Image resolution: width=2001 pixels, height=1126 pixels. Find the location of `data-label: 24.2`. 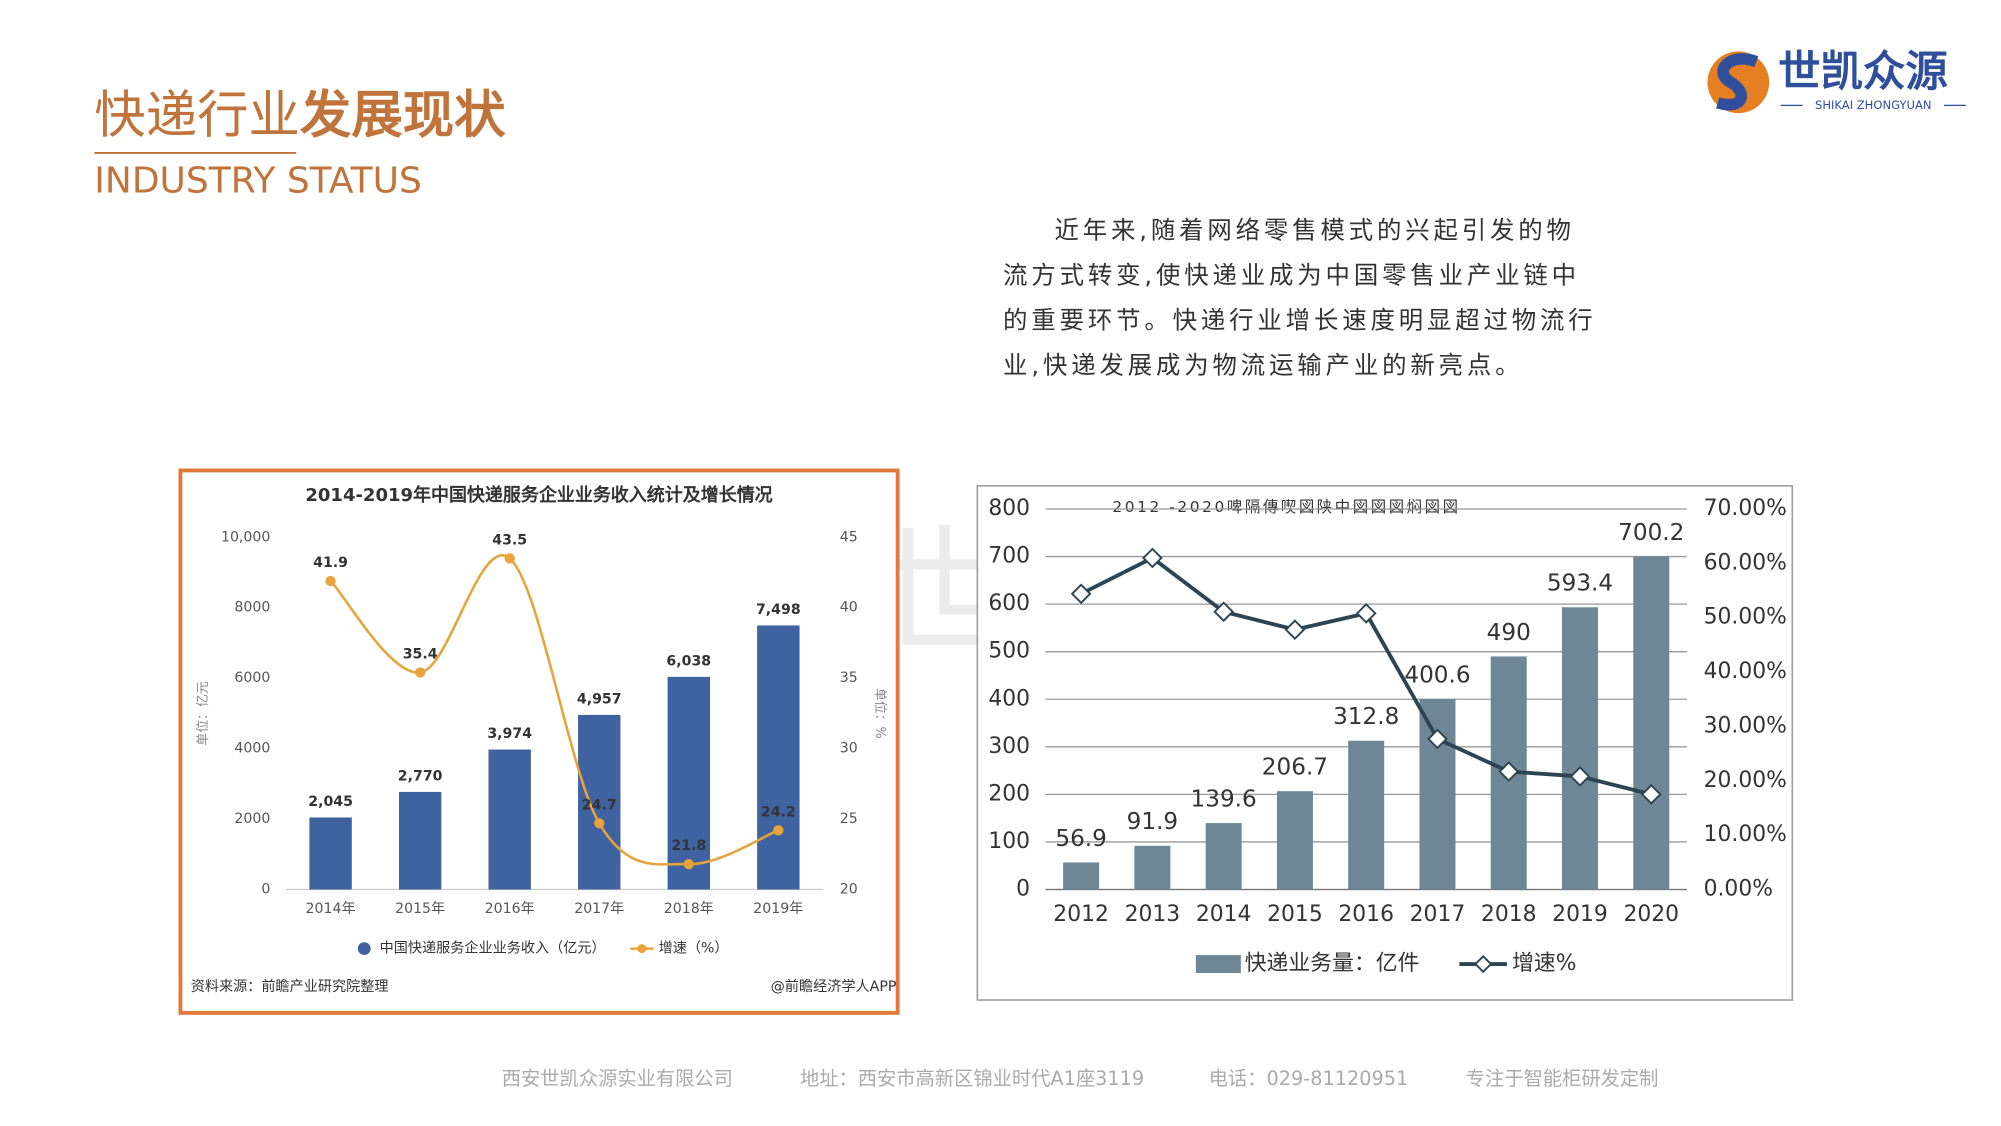

data-label: 24.2 is located at coordinates (778, 812).